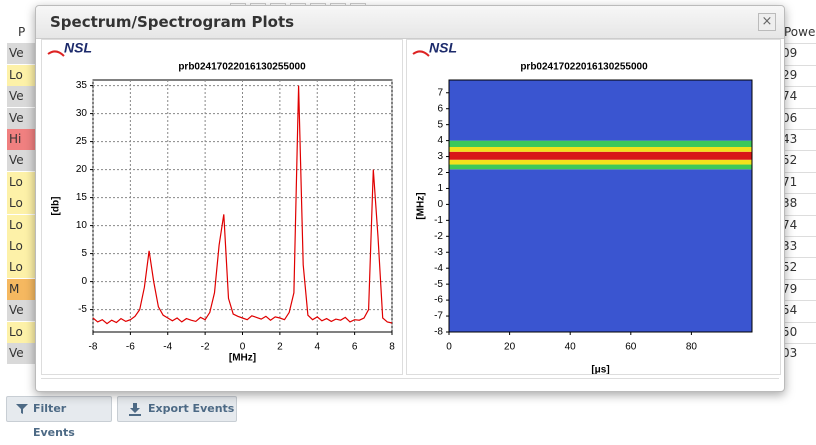 This screenshot has height=445, width=816. Describe the element at coordinates (421, 205) in the screenshot. I see `y-axis-label: [MHz]` at that location.